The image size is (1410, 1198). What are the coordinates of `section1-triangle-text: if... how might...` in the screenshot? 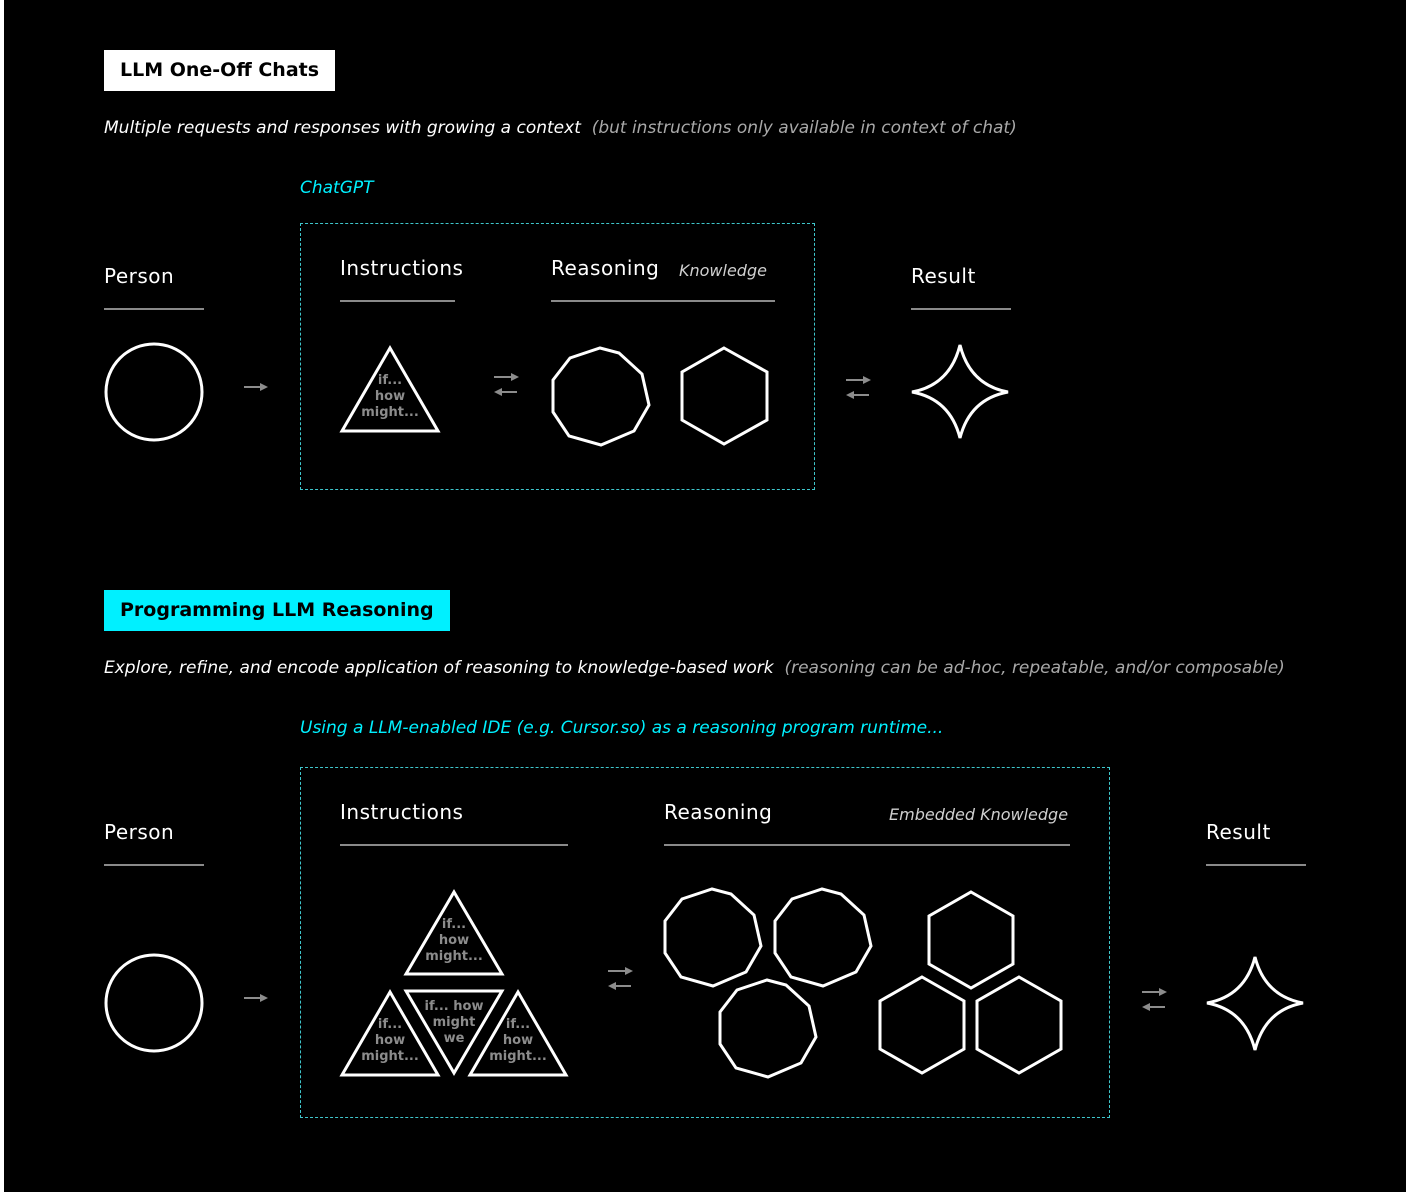 It's located at (390, 397).